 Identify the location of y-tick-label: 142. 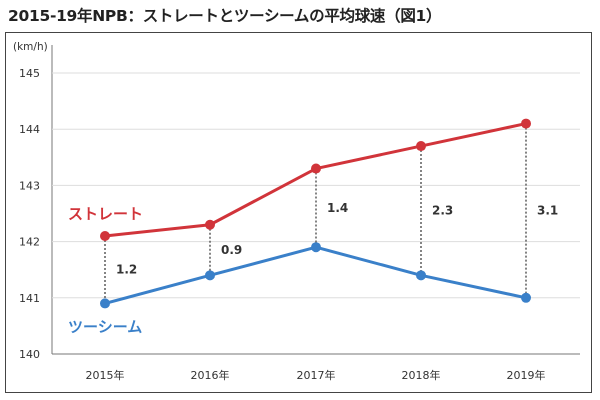
(29, 242).